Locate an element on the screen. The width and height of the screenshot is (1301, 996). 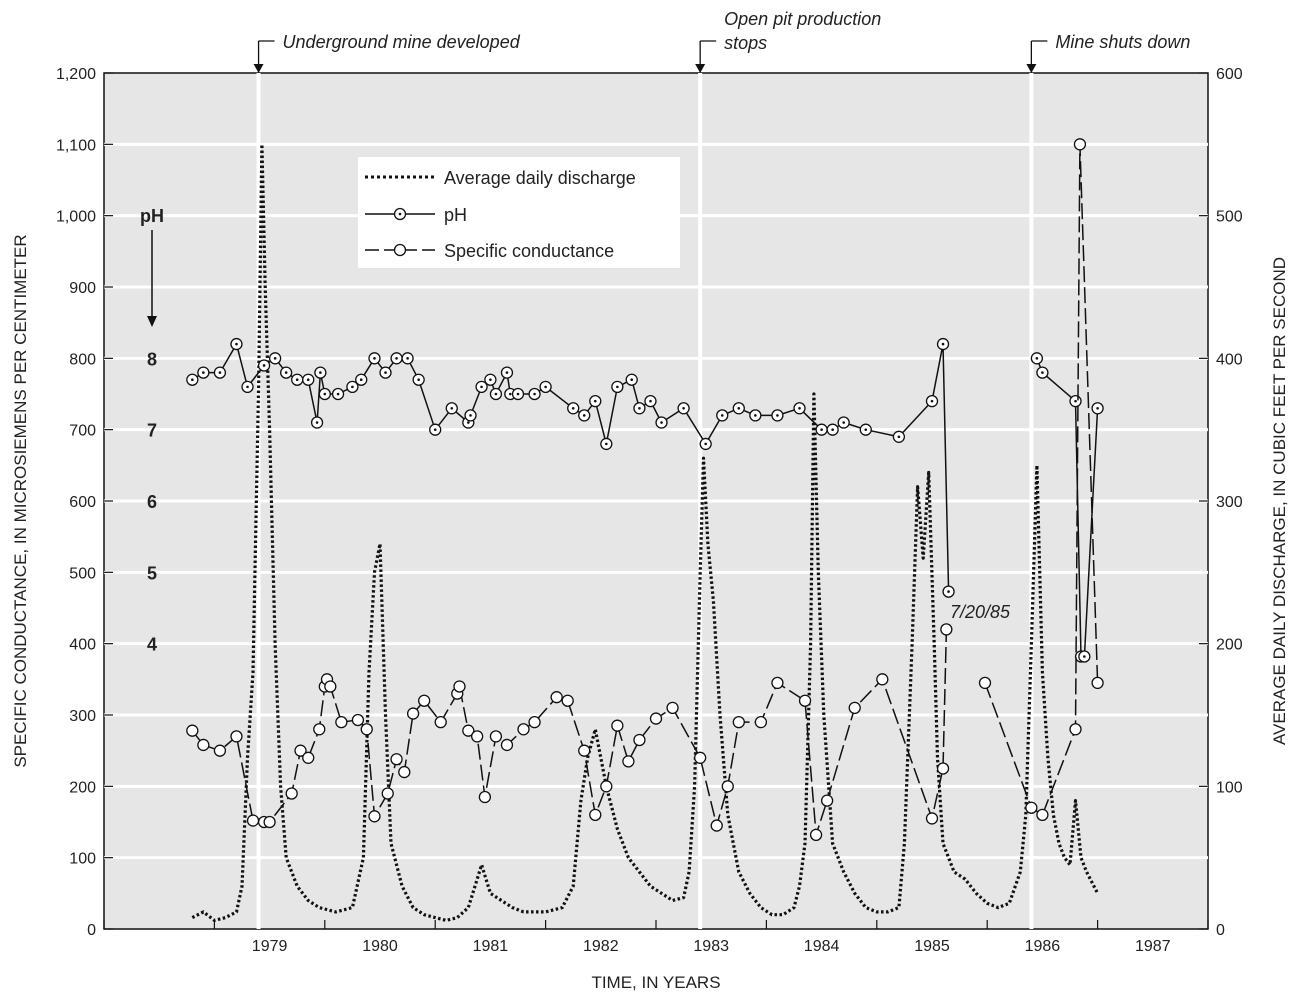
event-label-line2: stops is located at coordinates (745, 43).